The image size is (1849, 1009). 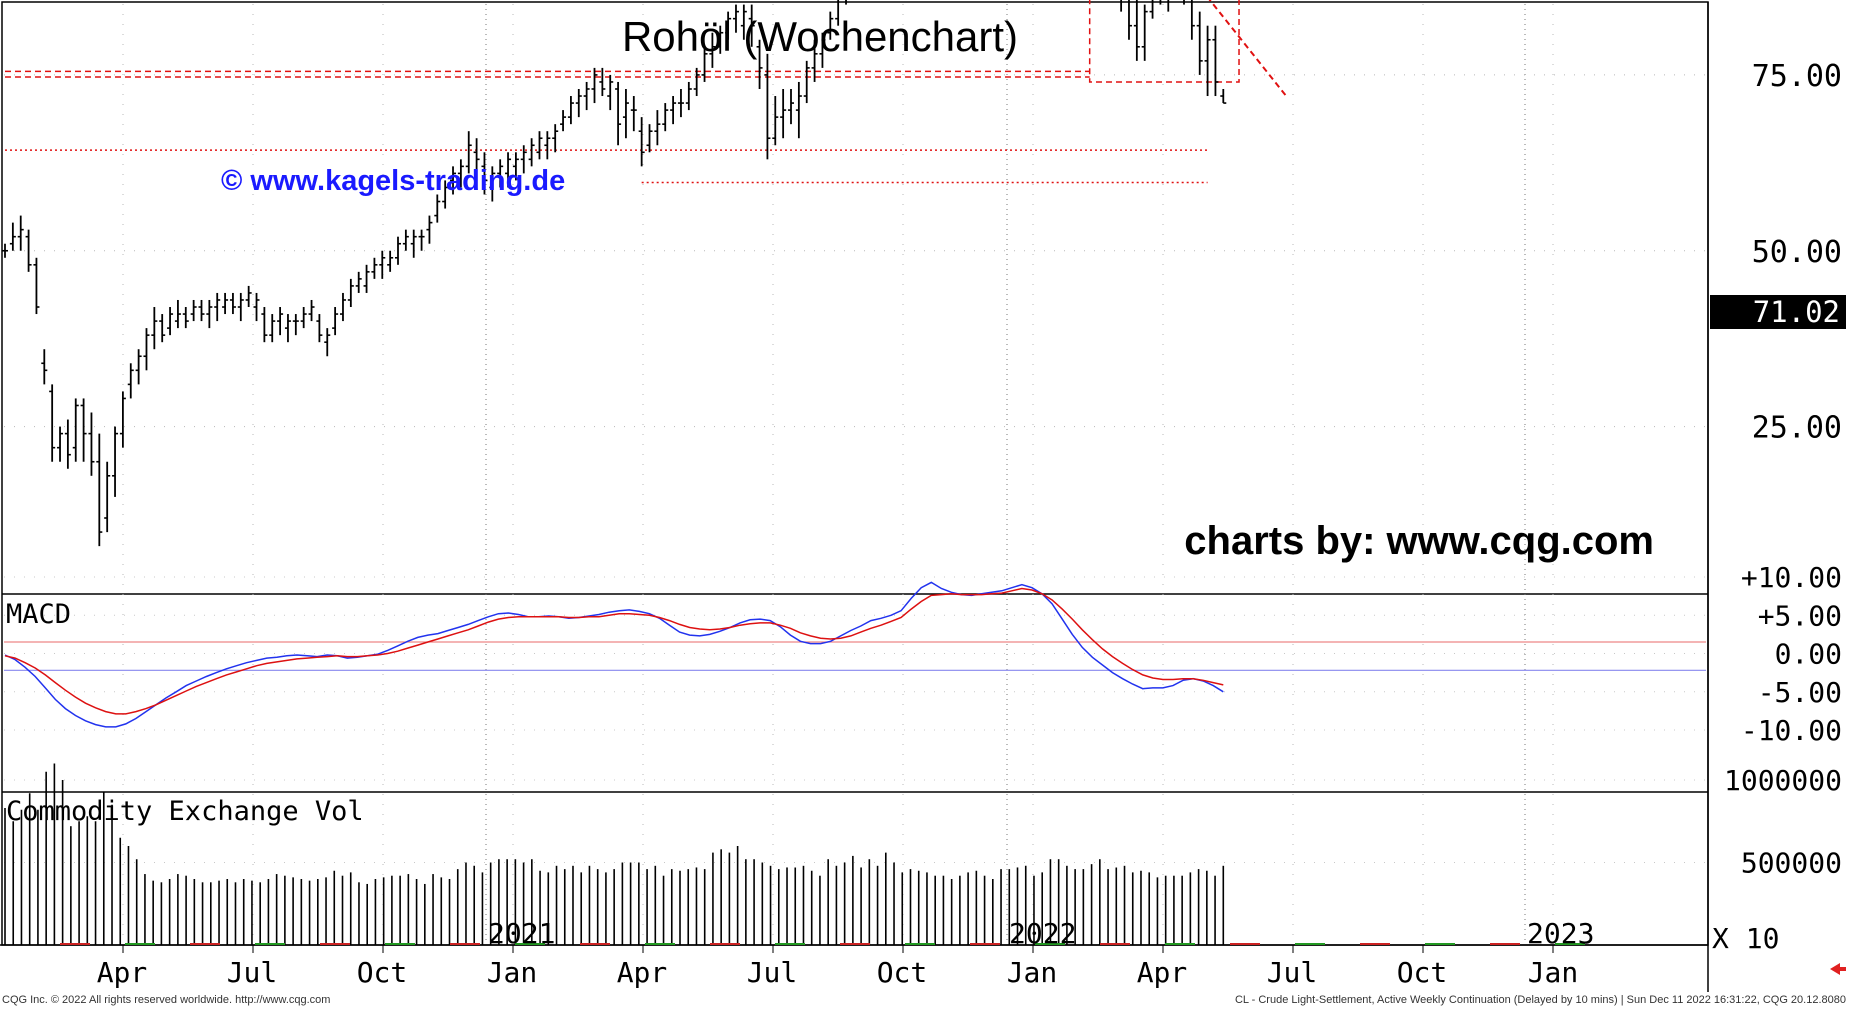 I want to click on year-label: 2023, so click(x=1560, y=933).